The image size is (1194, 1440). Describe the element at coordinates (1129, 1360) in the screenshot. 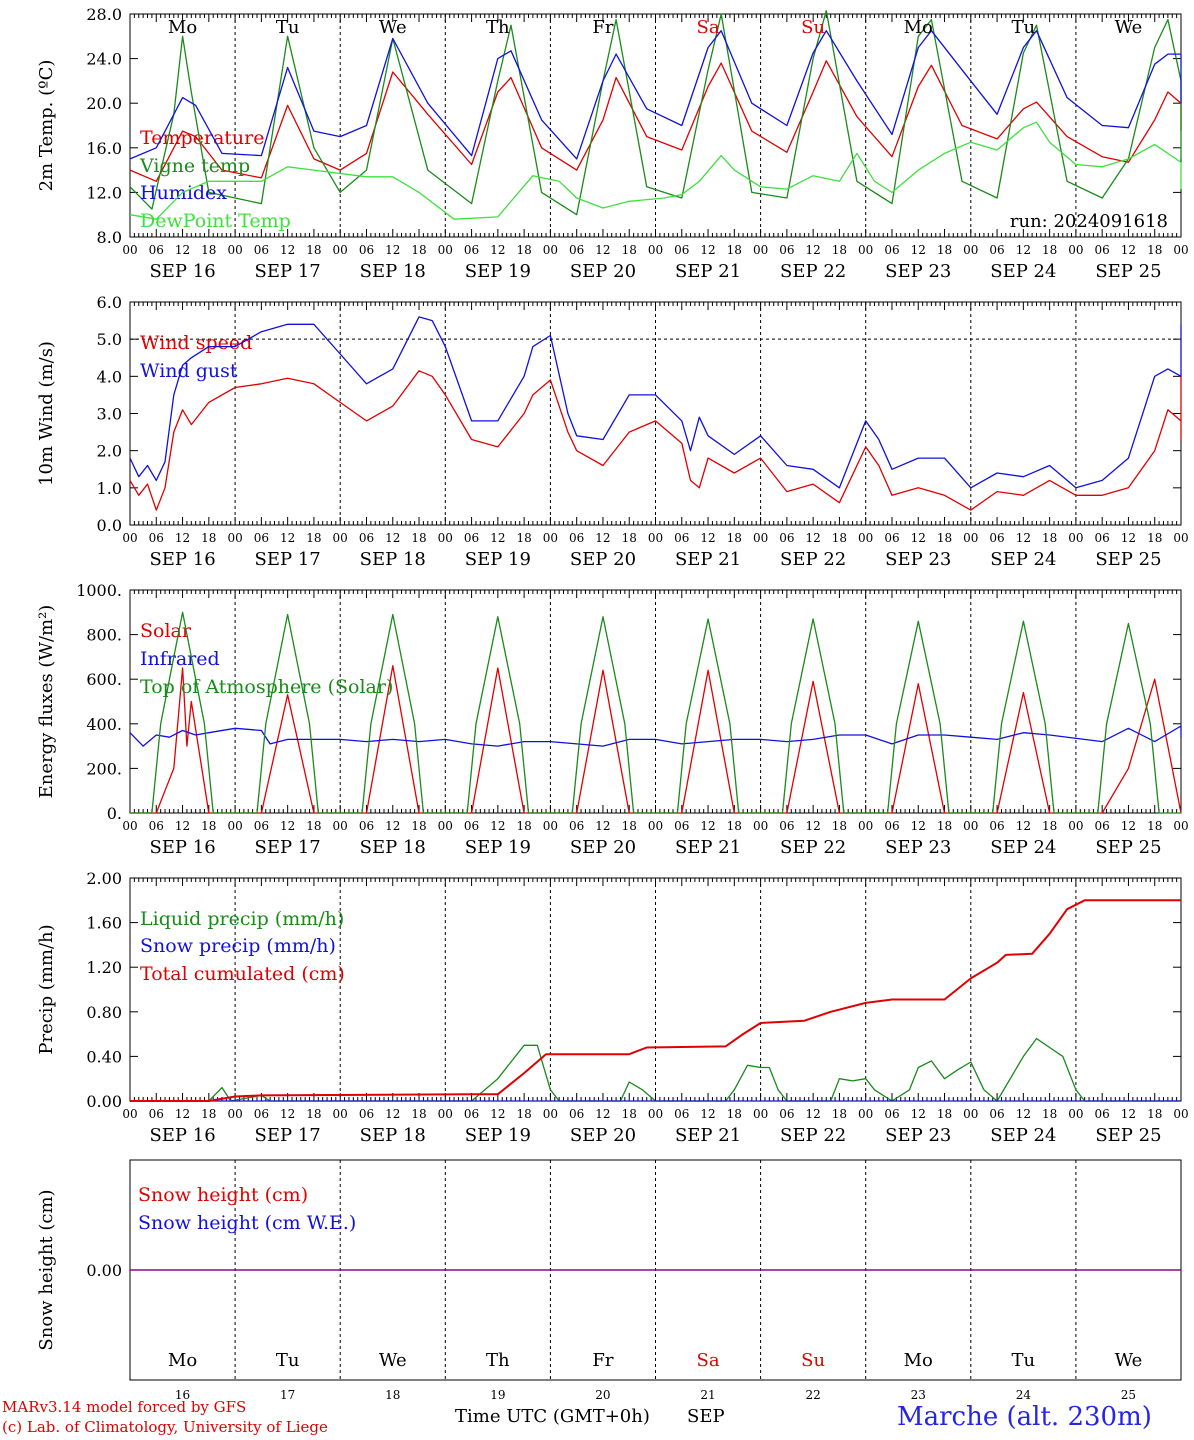

I see `weekday-label: We` at that location.